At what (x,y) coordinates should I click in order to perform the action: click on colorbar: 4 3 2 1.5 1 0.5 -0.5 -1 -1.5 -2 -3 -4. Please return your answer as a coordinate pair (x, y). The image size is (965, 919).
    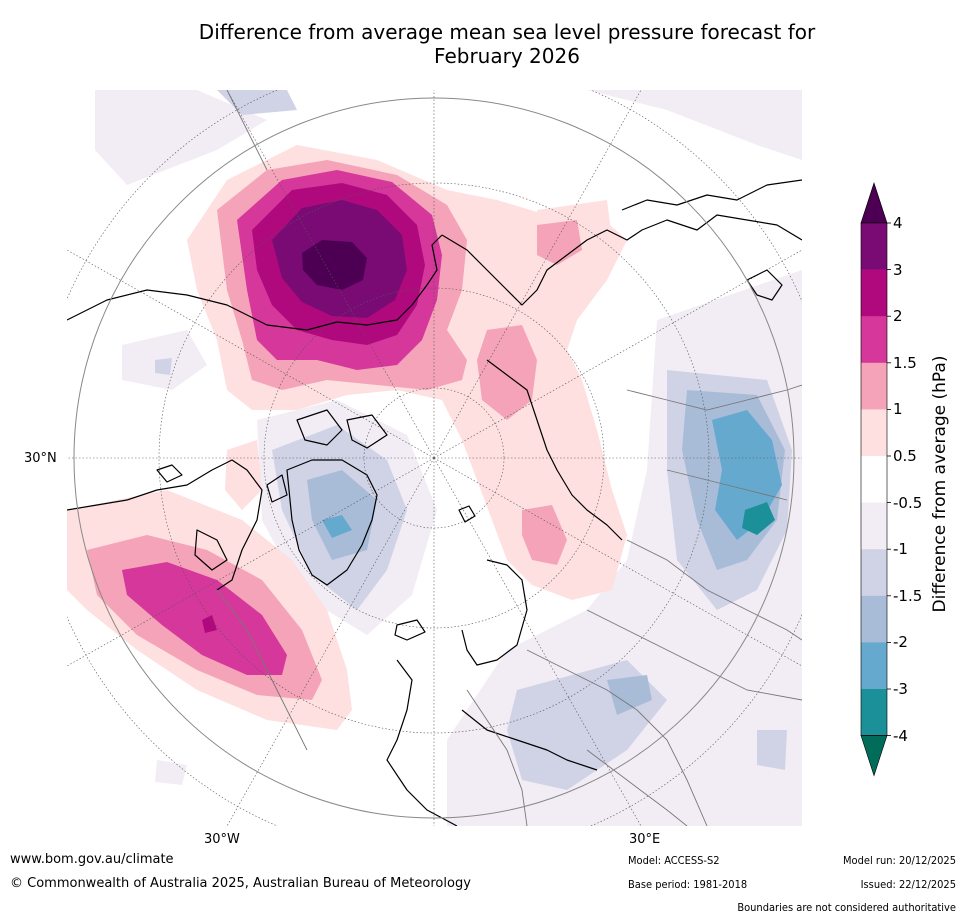
    Looking at the image, I should click on (910, 485).